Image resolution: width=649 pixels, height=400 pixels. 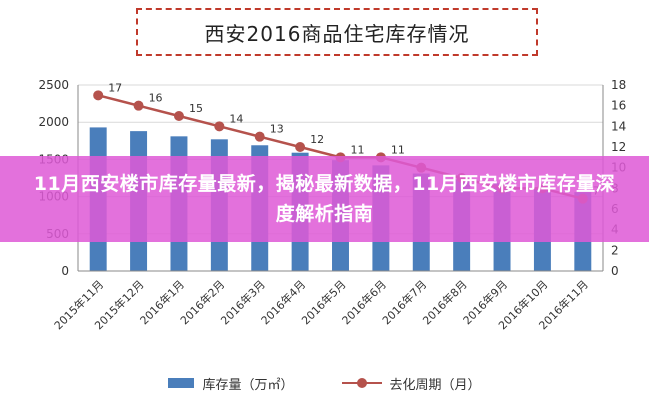 I want to click on y-right-tick-label: 16, so click(x=618, y=106).